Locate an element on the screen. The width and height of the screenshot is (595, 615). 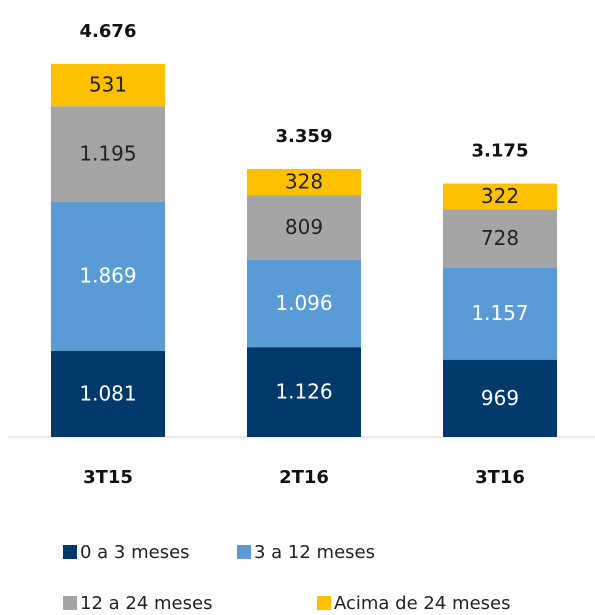
legend-label: 12 a 24 meses is located at coordinates (146, 603).